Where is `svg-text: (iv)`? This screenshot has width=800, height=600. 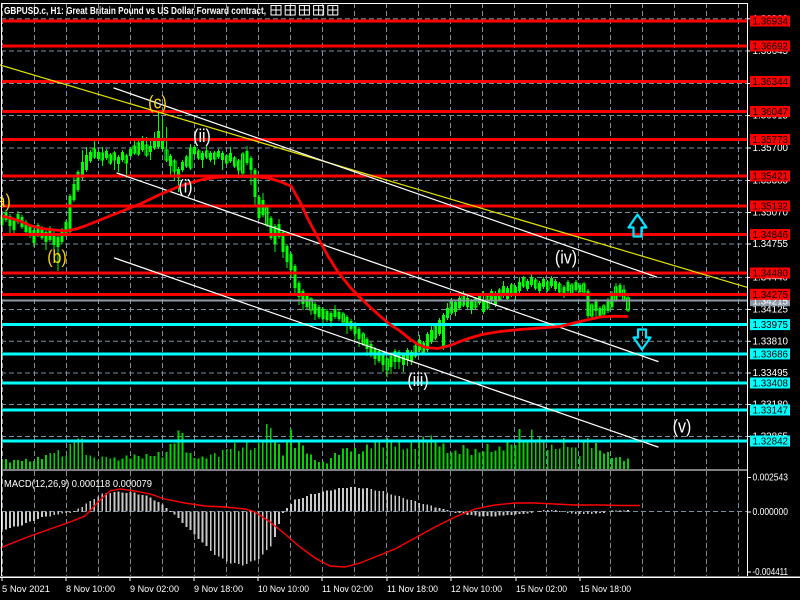
svg-text: (iv) is located at coordinates (566, 256).